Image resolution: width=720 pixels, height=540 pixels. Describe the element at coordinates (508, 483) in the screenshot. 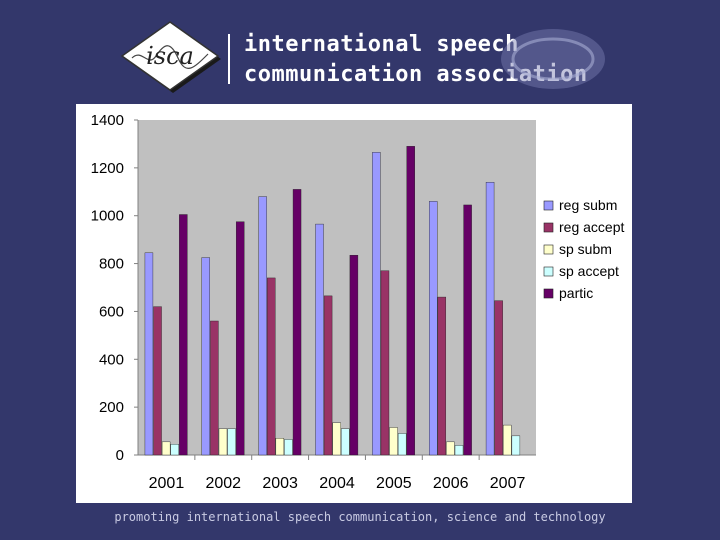

I see `x-tick-label: 2007` at that location.